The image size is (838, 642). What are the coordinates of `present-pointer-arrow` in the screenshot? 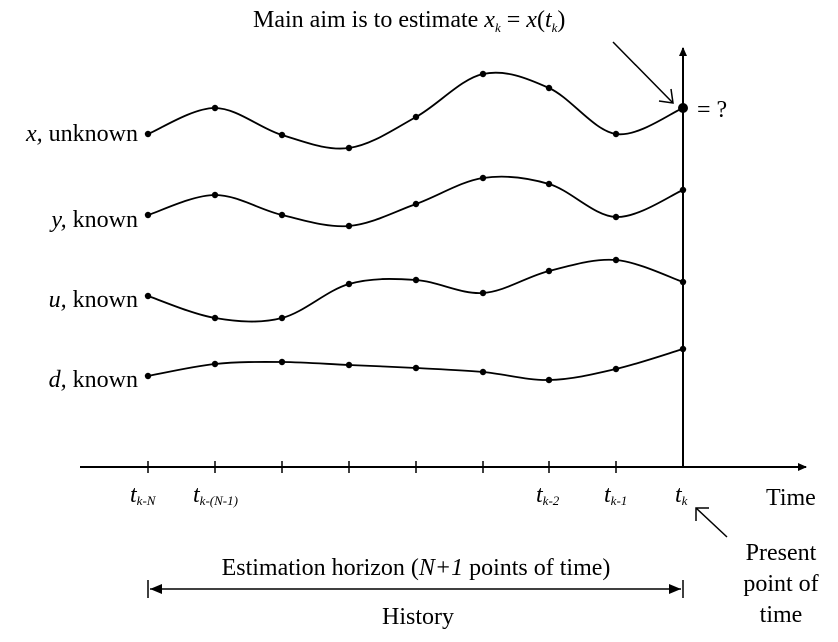 It's located at (711, 522).